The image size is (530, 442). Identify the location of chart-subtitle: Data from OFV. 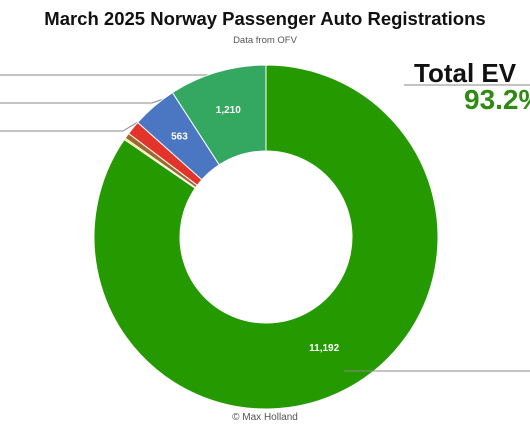
(265, 40).